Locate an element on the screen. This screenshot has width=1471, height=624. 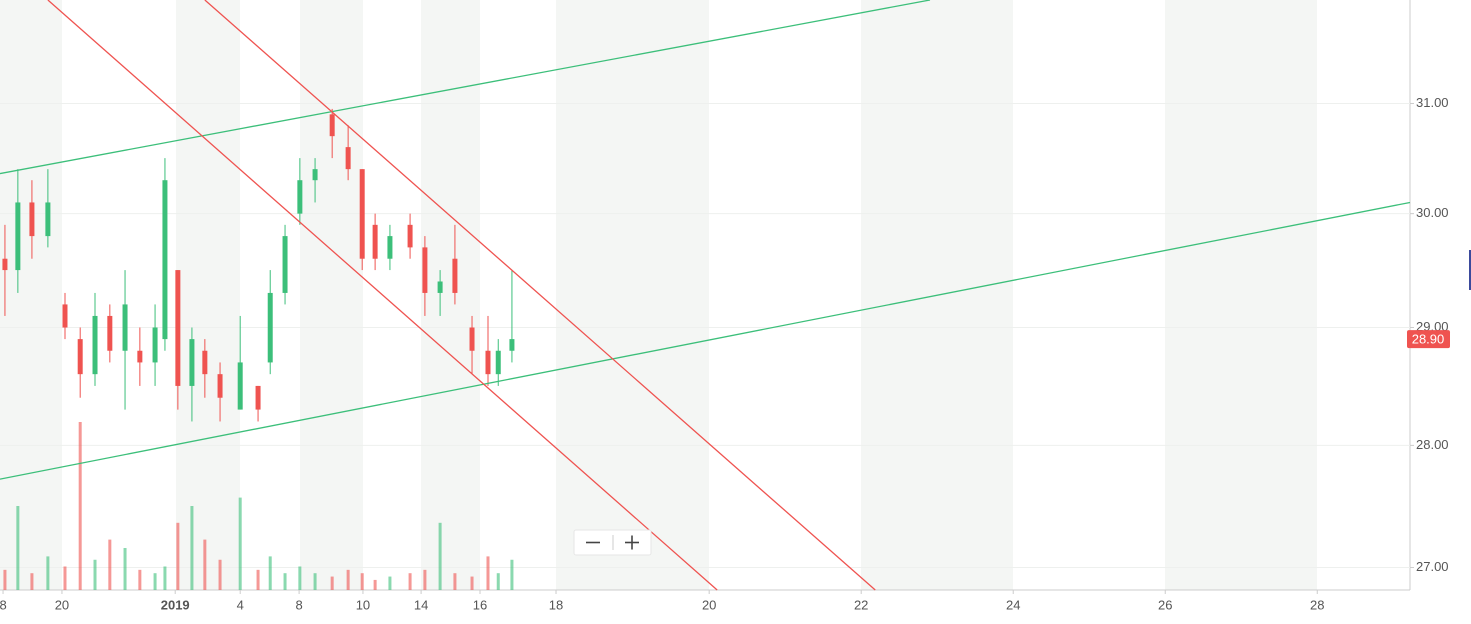
x-tick-label: 18 is located at coordinates (556, 604).